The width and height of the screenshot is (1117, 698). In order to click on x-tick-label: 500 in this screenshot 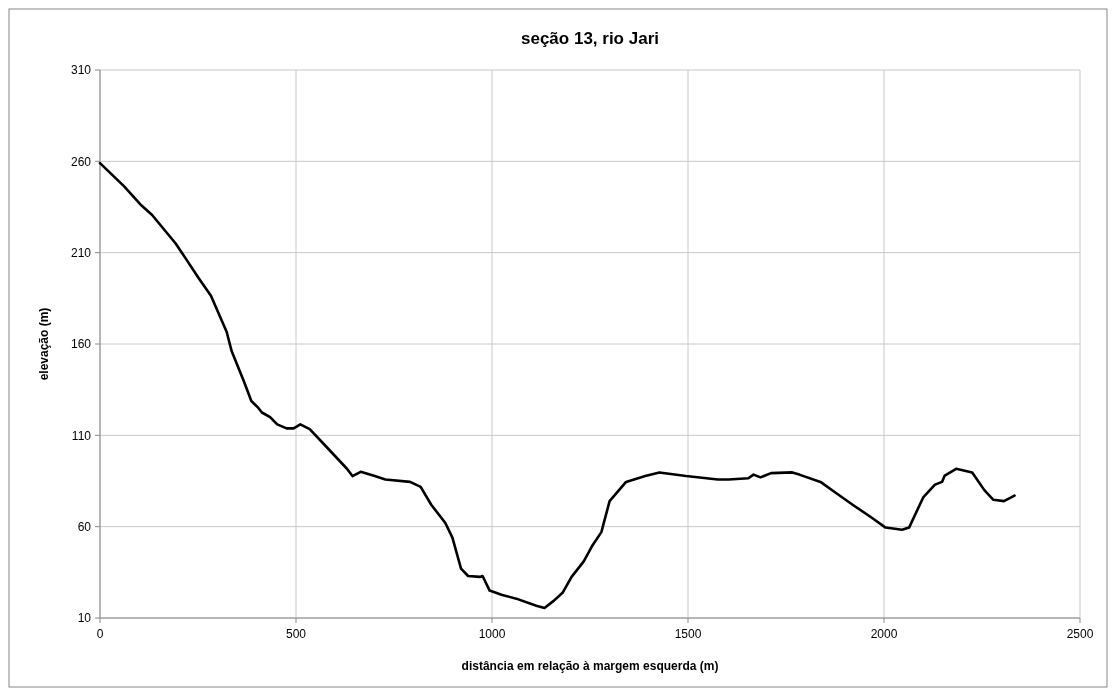, I will do `click(296, 634)`.